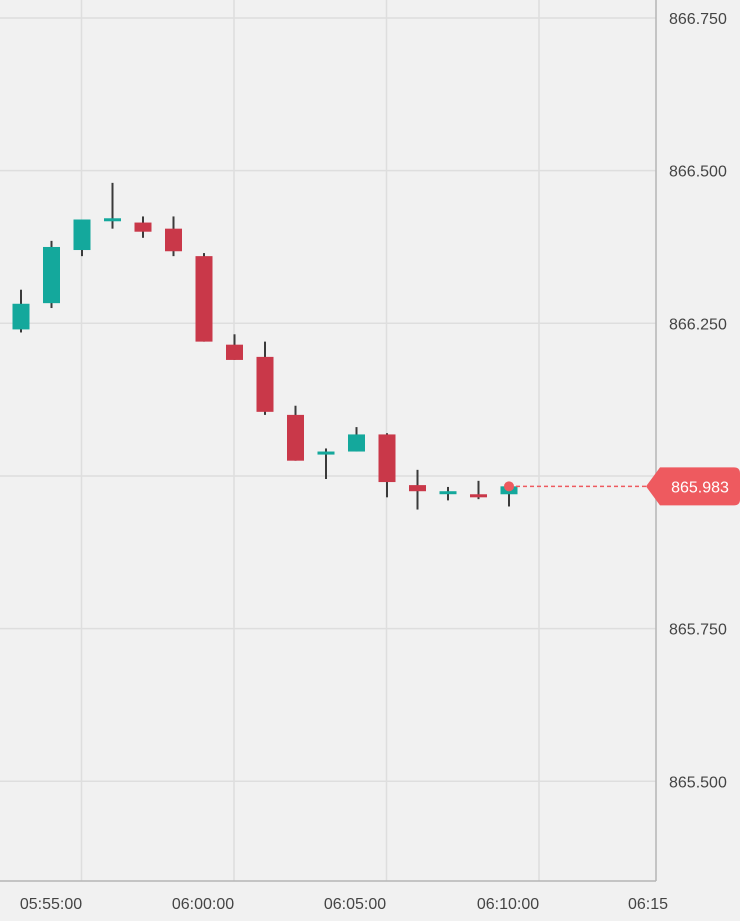 This screenshot has width=740, height=921. Describe the element at coordinates (51, 904) in the screenshot. I see `x-tick-label: 05:55:00` at that location.